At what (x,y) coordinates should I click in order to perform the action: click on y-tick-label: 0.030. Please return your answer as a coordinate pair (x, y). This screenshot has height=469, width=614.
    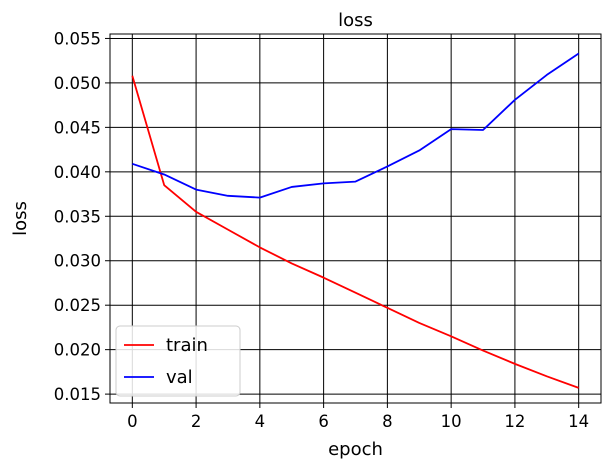
    Looking at the image, I should click on (77, 261).